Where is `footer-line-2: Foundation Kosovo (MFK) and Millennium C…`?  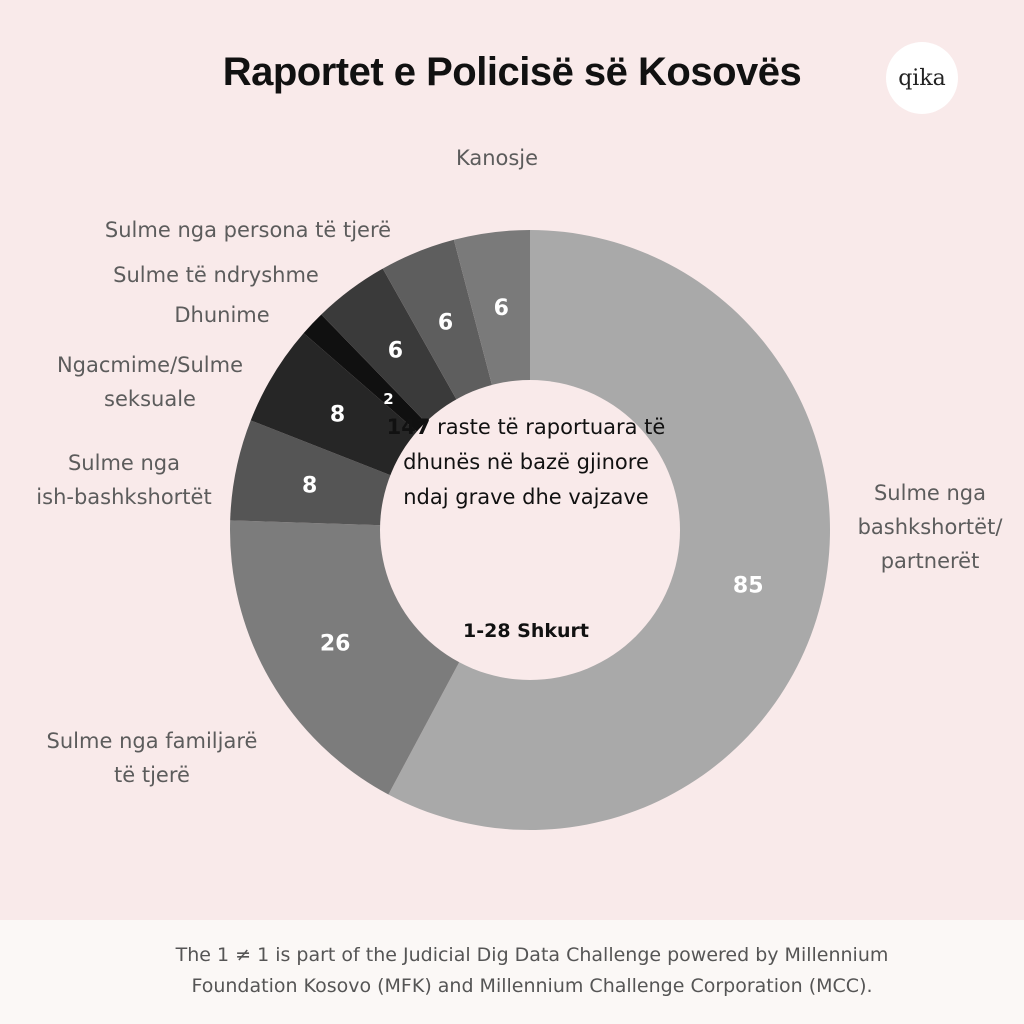
footer-line-2: Foundation Kosovo (MFK) and Millennium C… is located at coordinates (532, 986).